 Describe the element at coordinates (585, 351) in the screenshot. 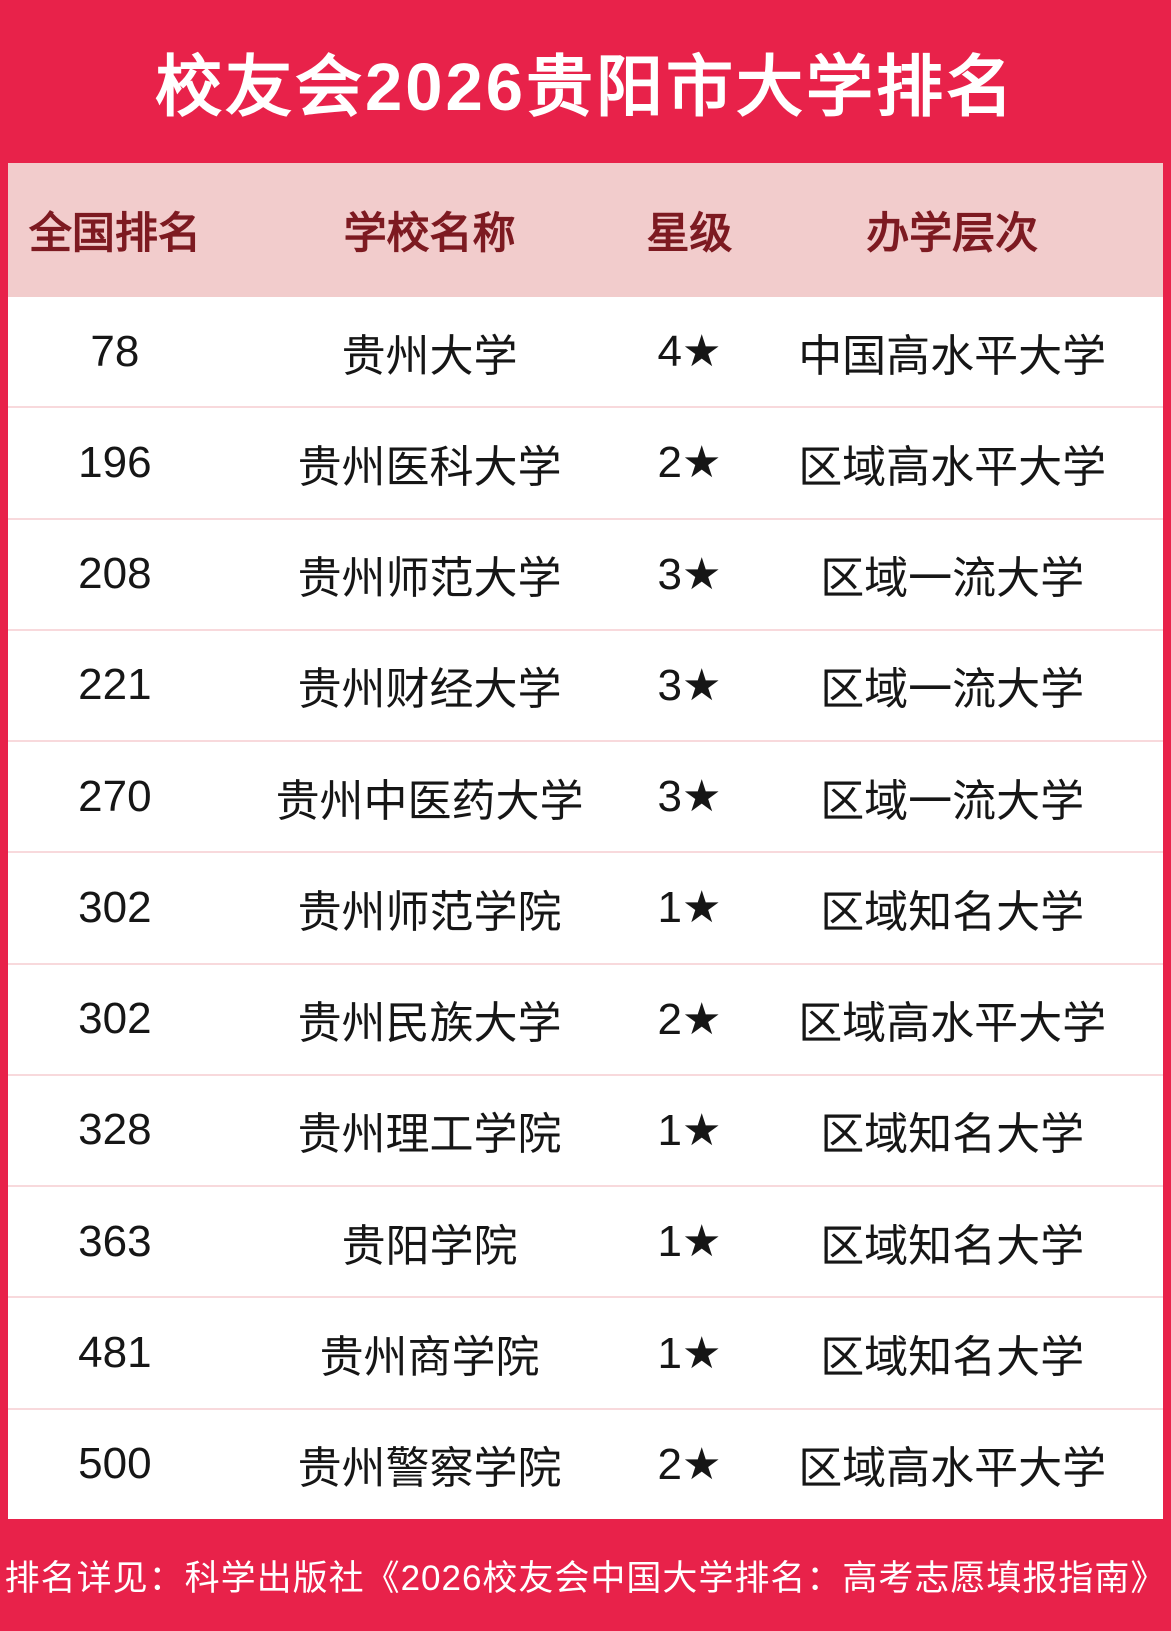

I see `table-row: 78 贵州大学 4★ 中国高水平大学` at that location.